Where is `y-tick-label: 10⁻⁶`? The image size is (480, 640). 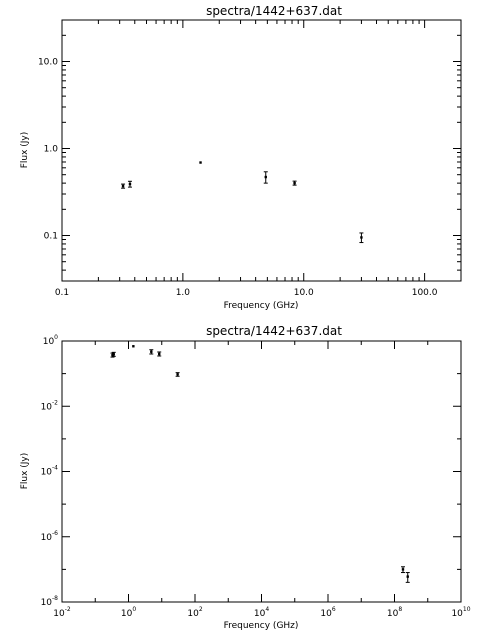
y-tick-label: 10⁻⁶ is located at coordinates (50, 536).